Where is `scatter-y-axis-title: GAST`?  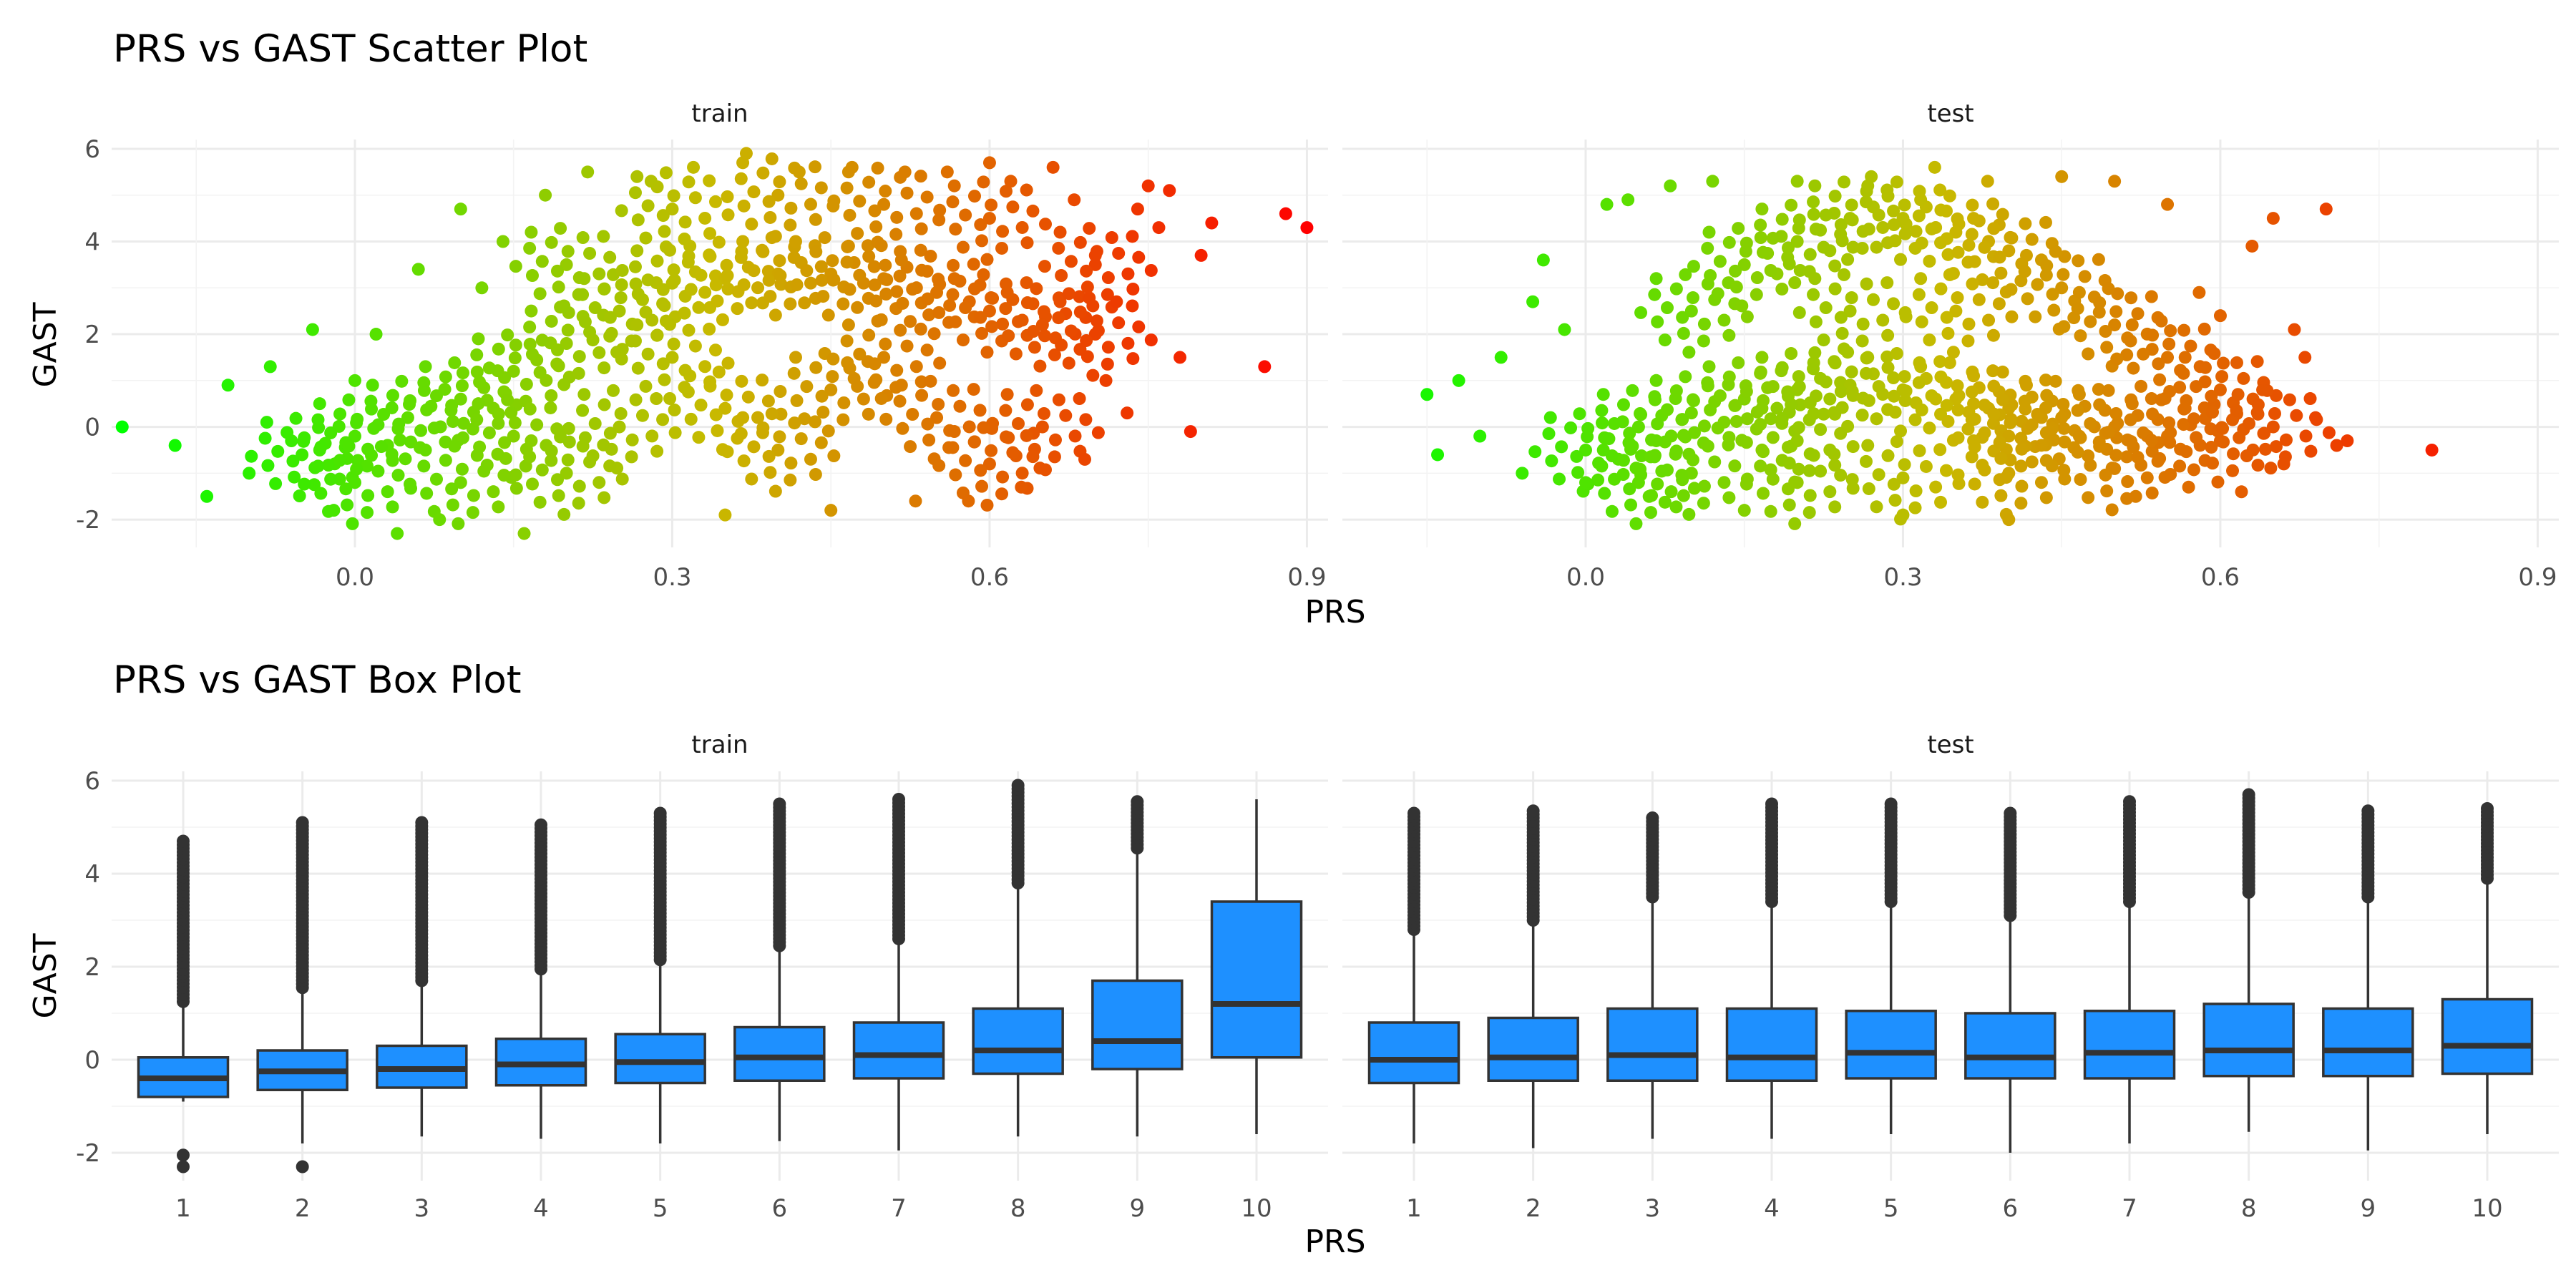
scatter-y-axis-title: GAST is located at coordinates (45, 344).